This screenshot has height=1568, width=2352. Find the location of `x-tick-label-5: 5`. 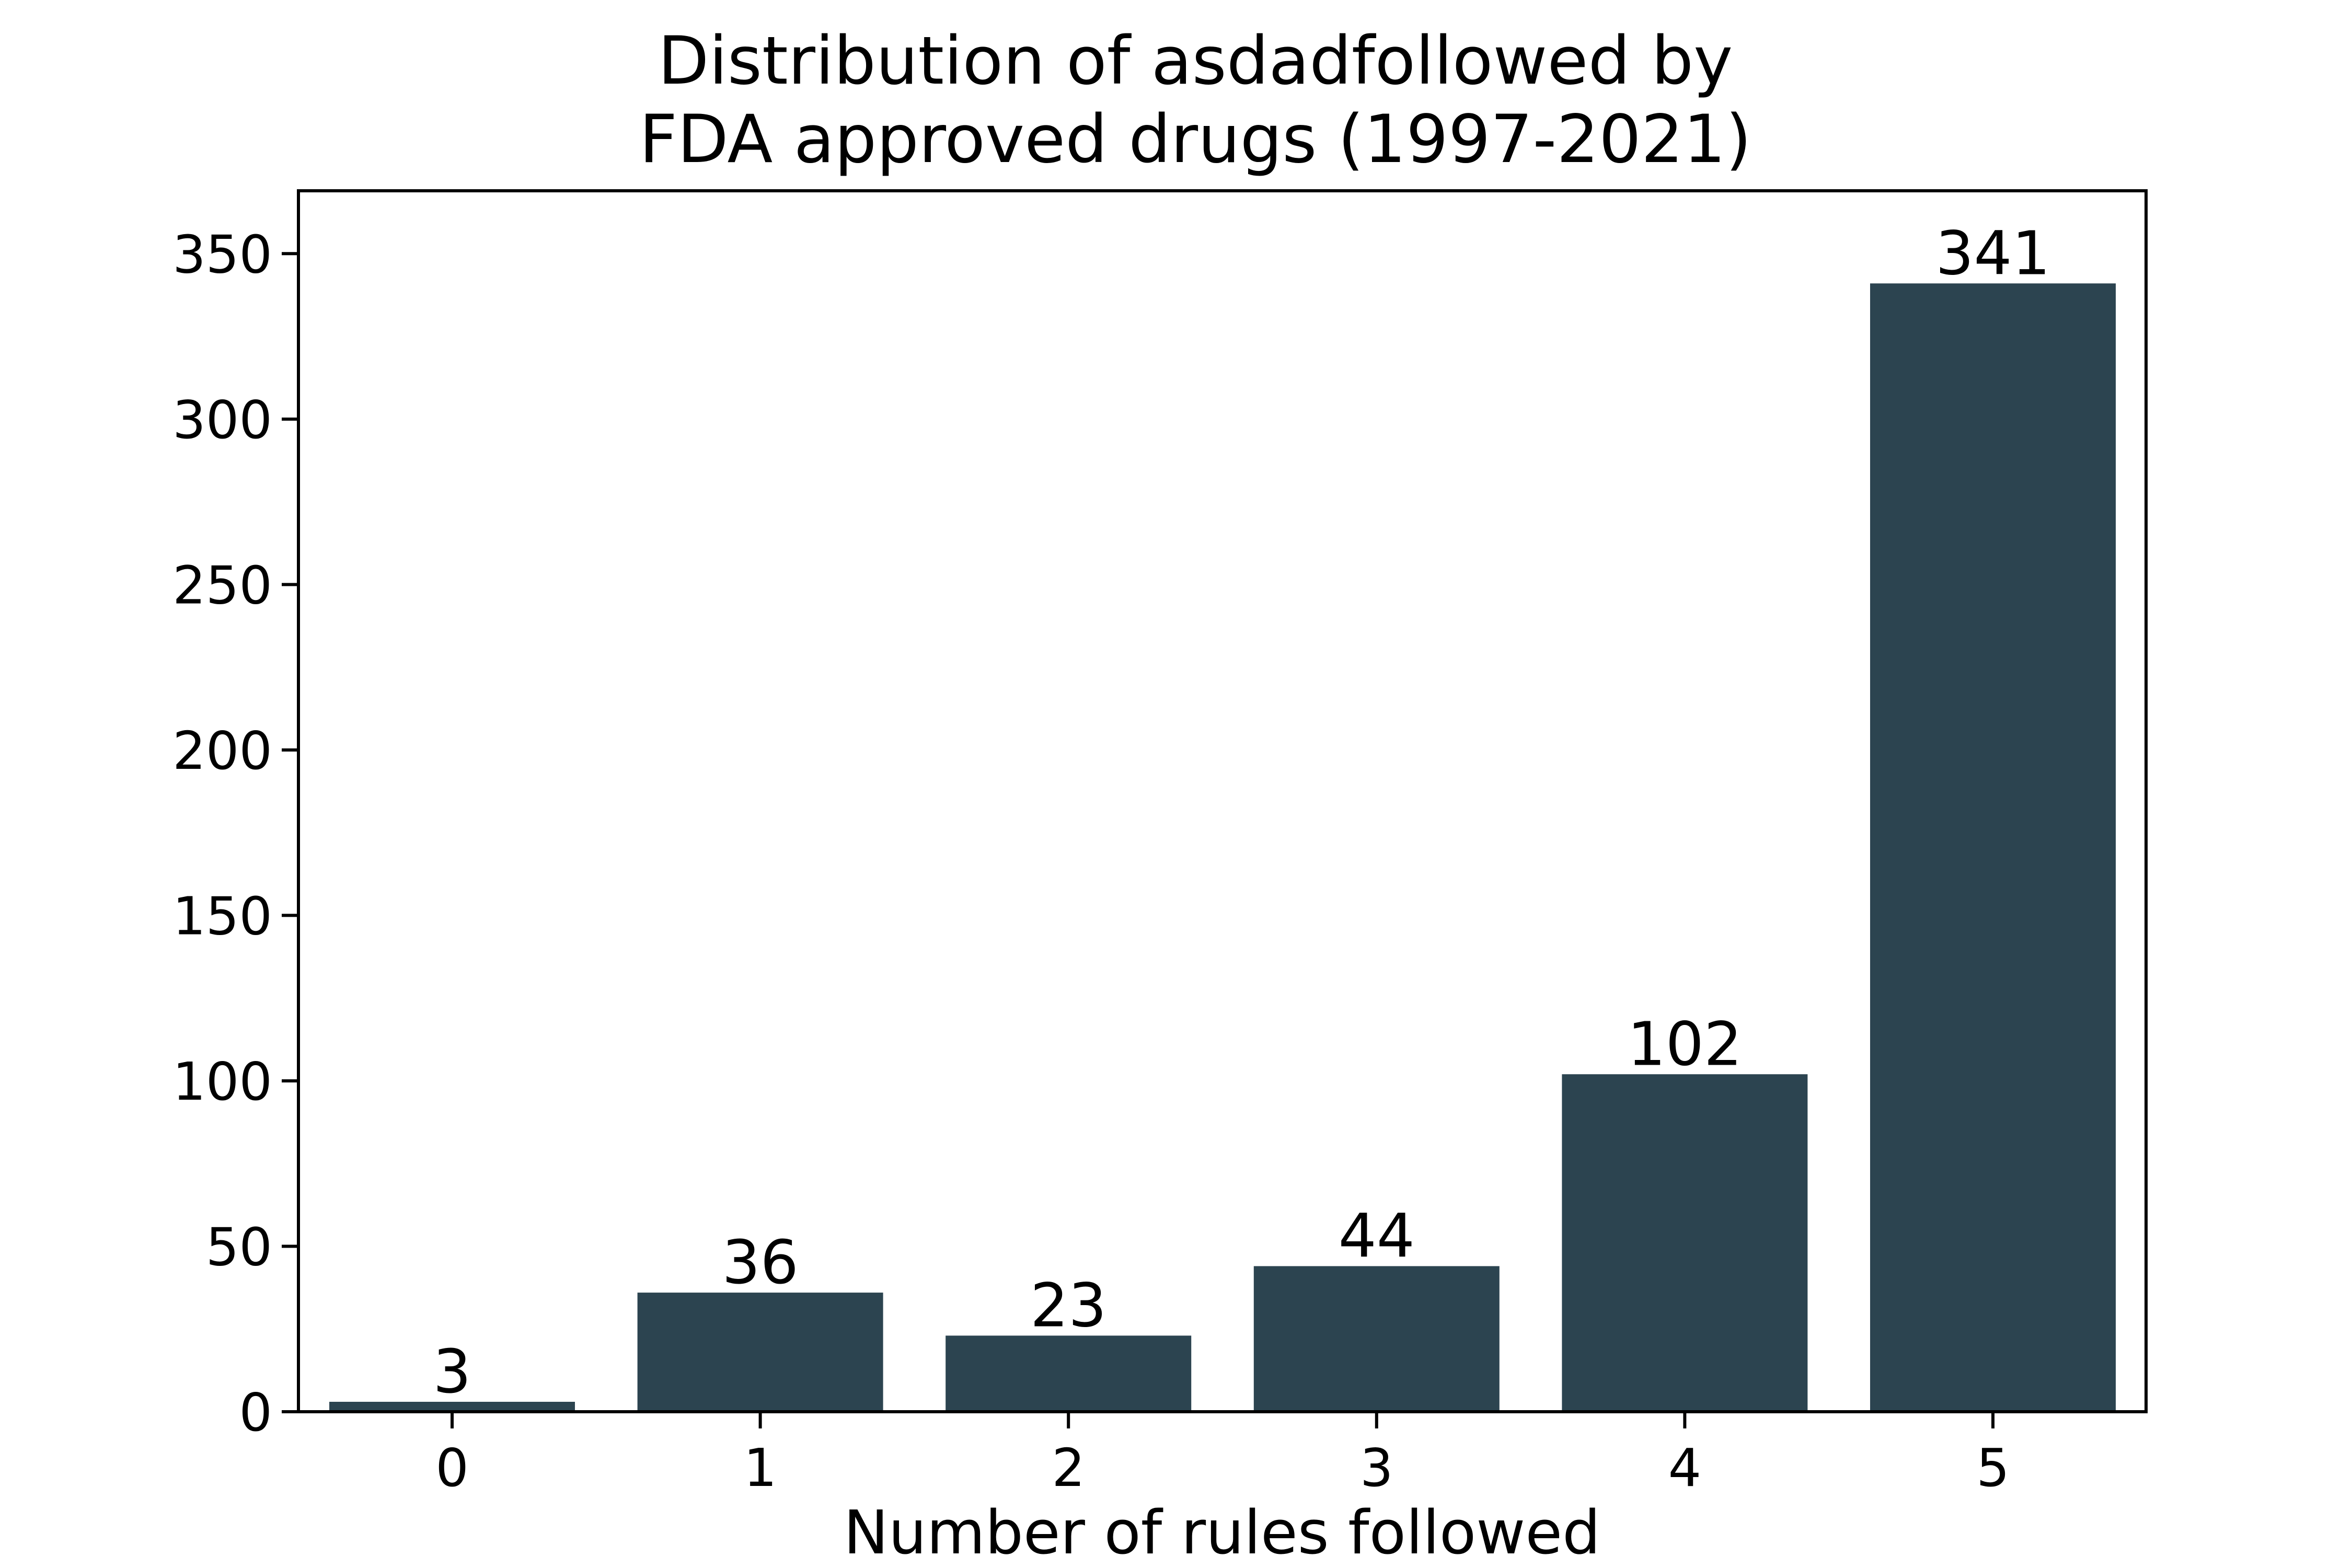

x-tick-label-5: 5 is located at coordinates (1993, 1467).